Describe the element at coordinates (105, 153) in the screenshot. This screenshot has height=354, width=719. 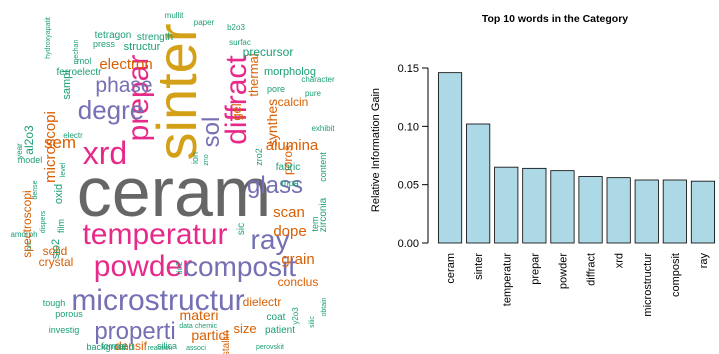
I see `cloud-word: xrd` at that location.